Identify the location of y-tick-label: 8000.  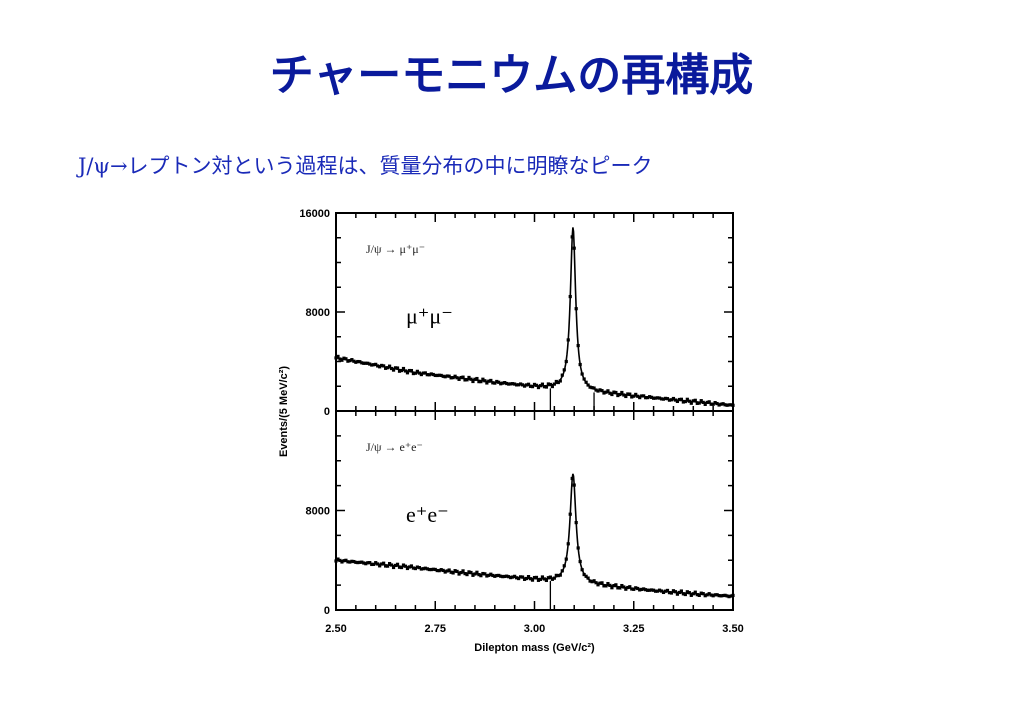
(318, 313).